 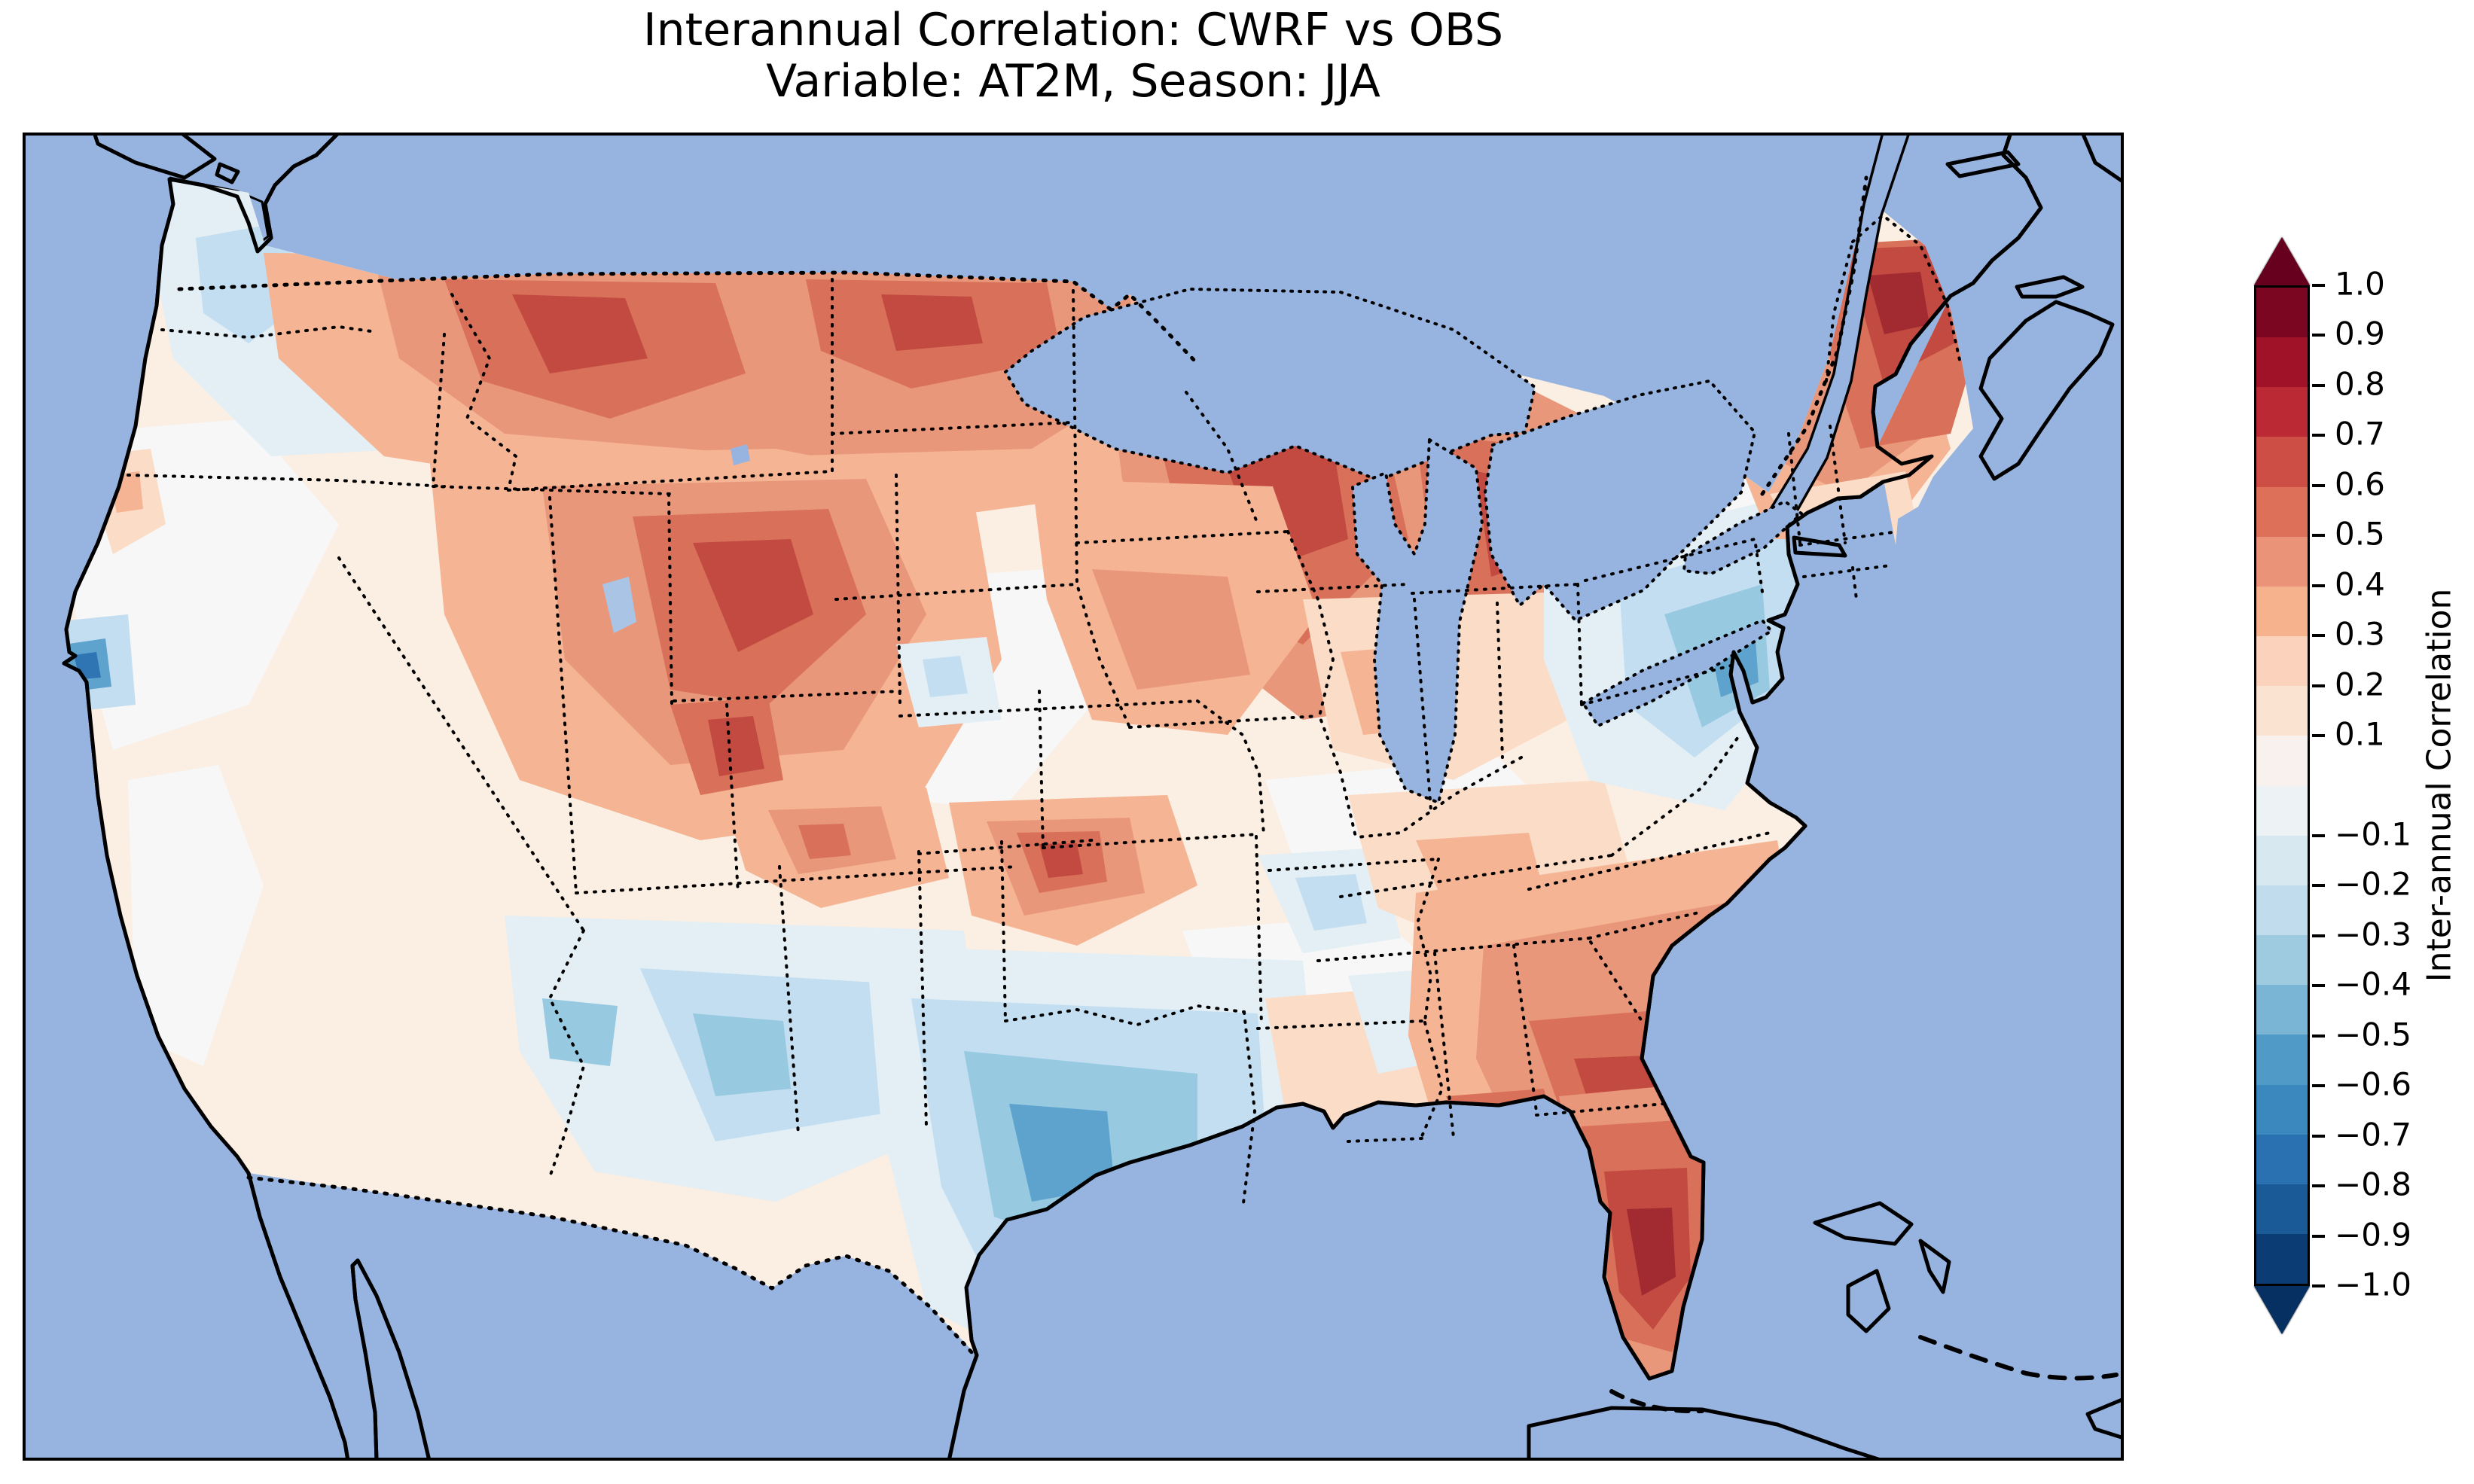 What do you see at coordinates (884, 200) in the screenshot?
I see `lake-winnipeg` at bounding box center [884, 200].